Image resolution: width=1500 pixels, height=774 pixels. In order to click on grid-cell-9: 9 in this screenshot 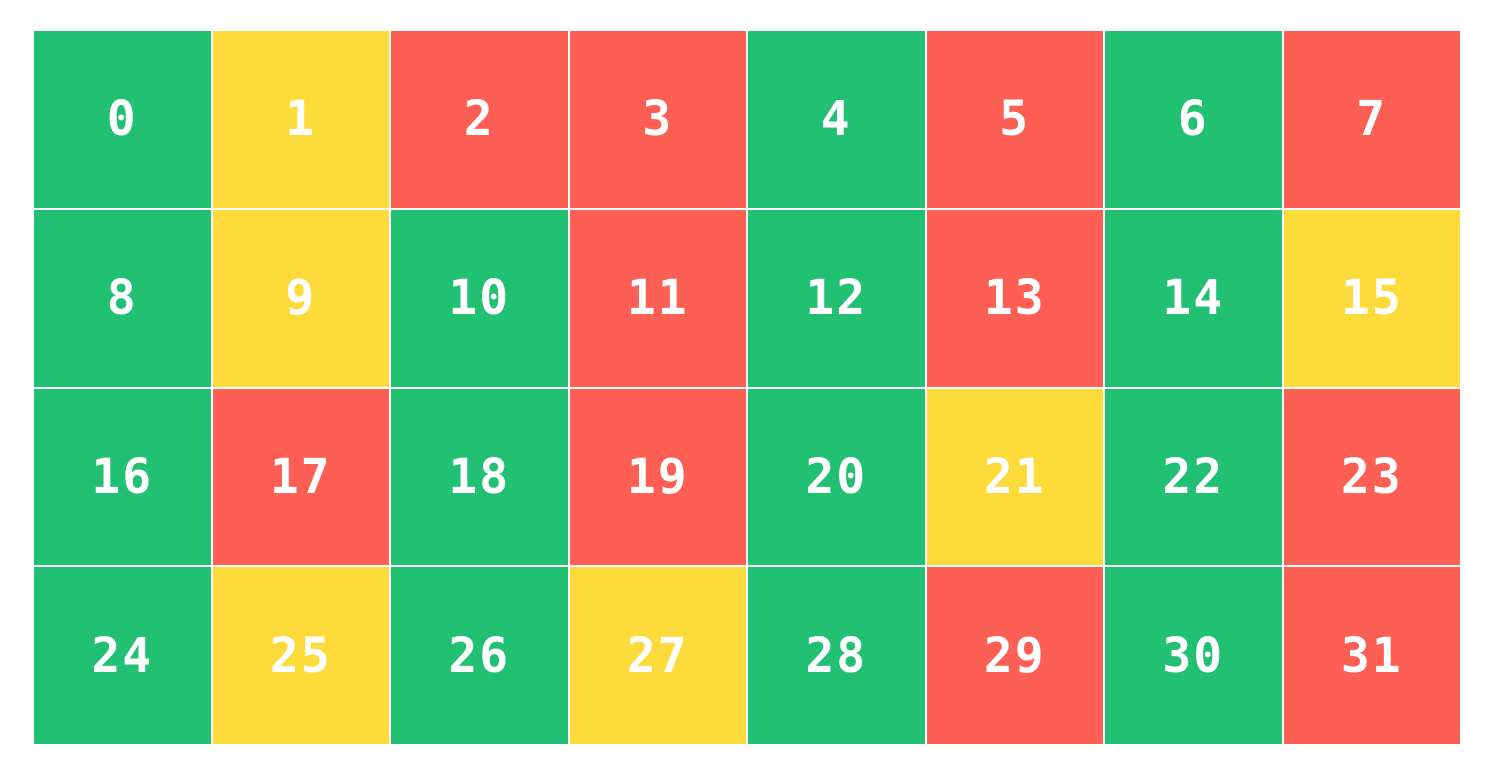, I will do `click(300, 298)`.